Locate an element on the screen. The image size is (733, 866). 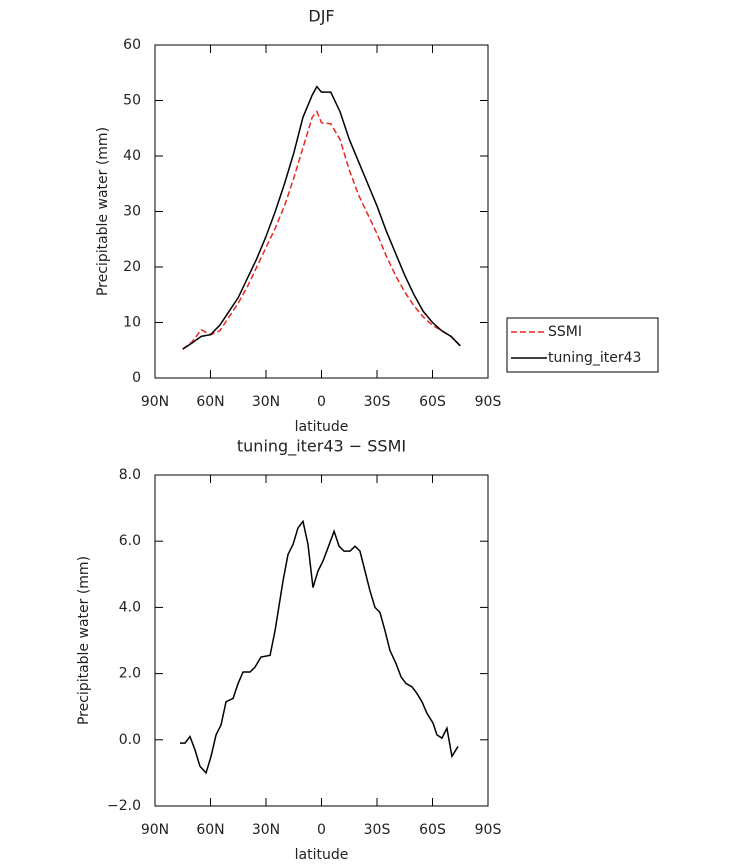
y-tick-label: 0.0 is located at coordinates (130, 740).